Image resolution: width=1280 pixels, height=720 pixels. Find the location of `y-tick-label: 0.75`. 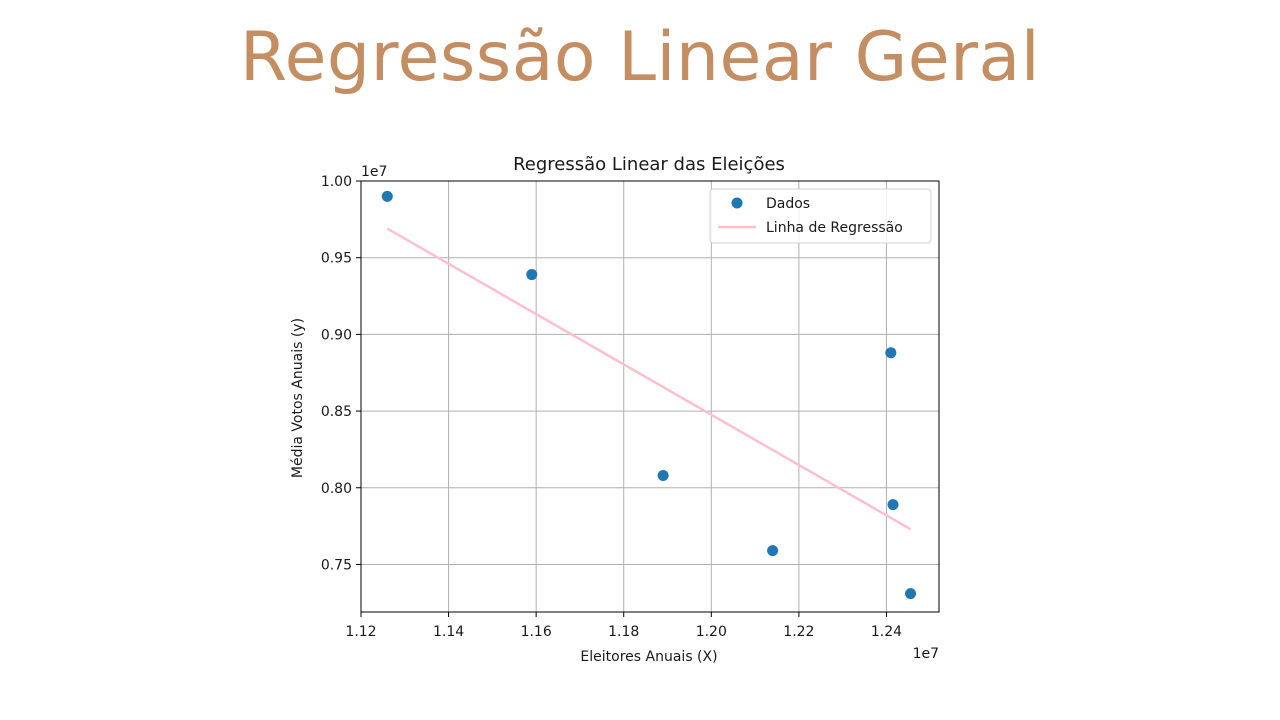

y-tick-label: 0.75 is located at coordinates (336, 565).